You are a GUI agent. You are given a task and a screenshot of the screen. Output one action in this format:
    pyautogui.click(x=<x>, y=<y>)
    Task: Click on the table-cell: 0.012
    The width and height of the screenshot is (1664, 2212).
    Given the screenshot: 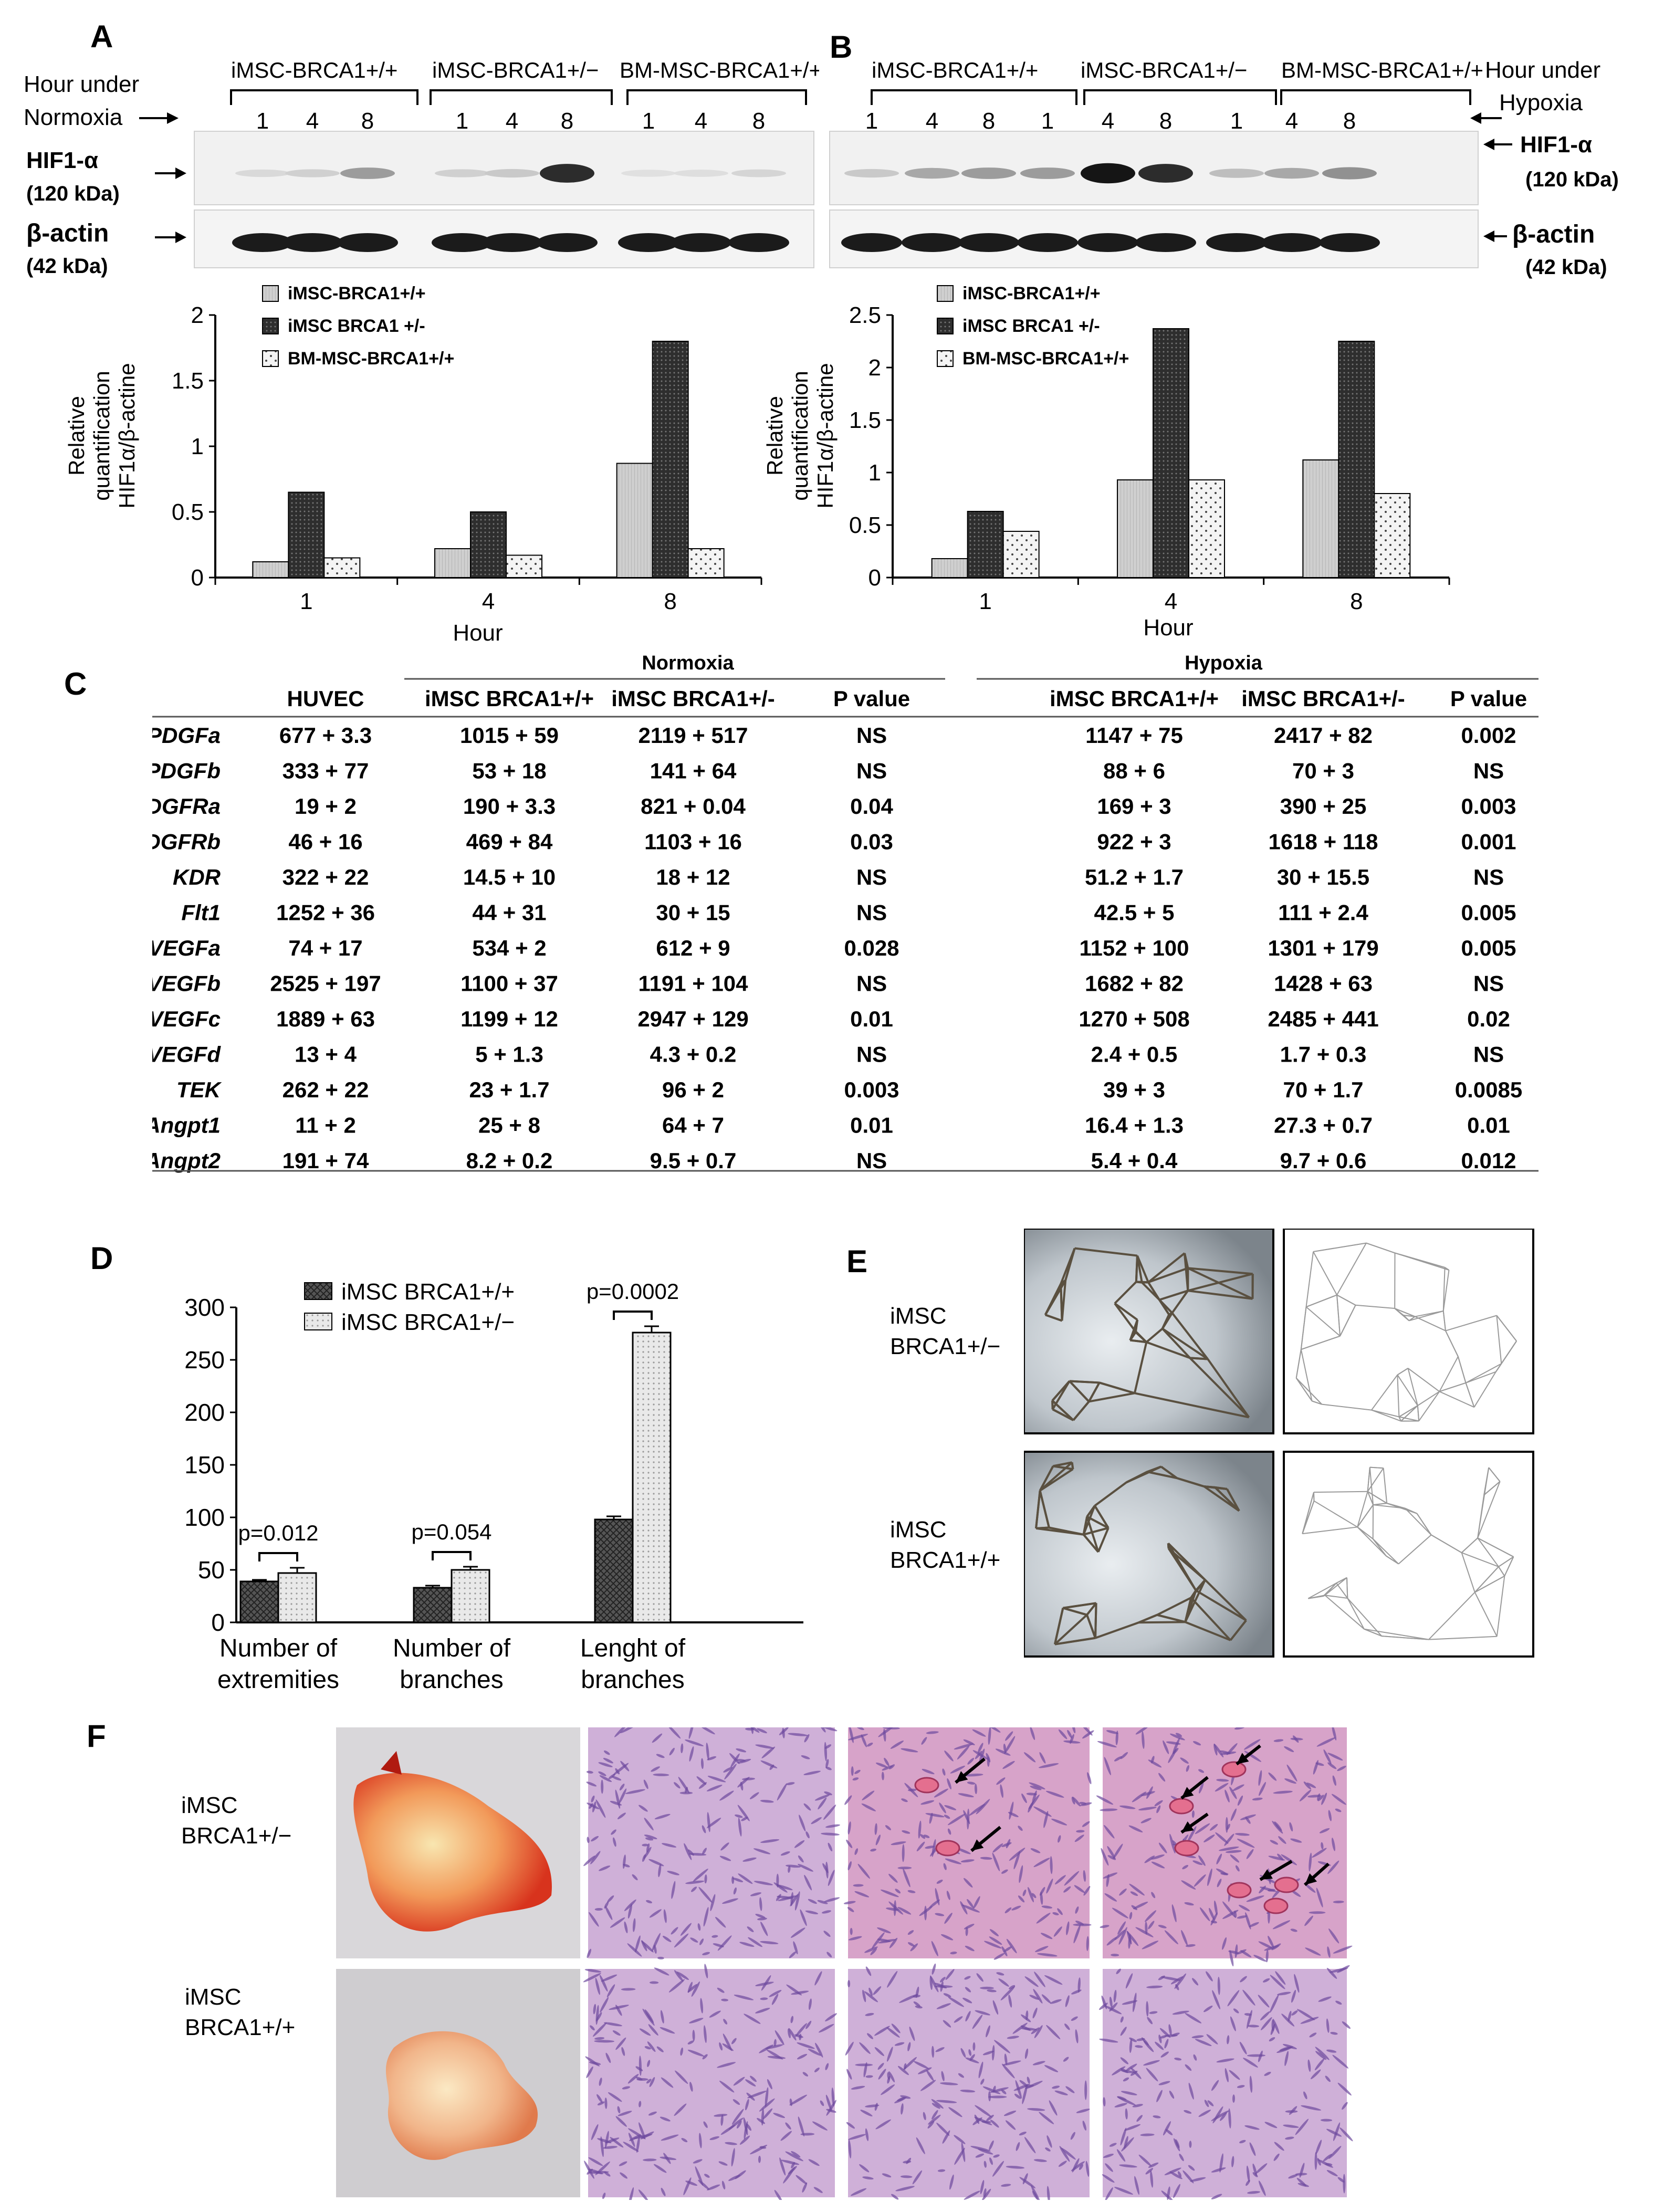 What is the action you would take?
    pyautogui.click(x=1488, y=1160)
    